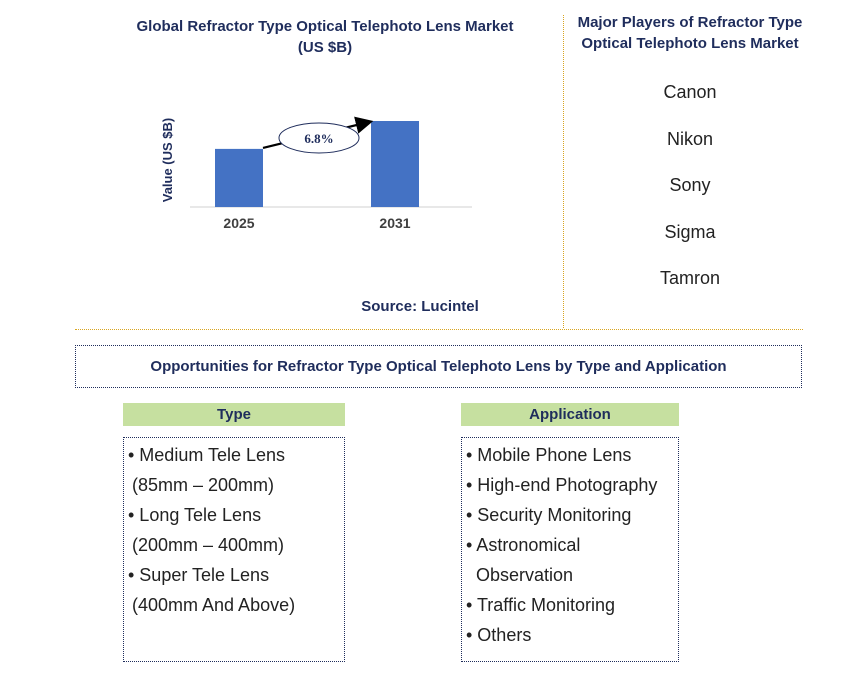  Describe the element at coordinates (395, 164) in the screenshot. I see `bar-2031` at that location.